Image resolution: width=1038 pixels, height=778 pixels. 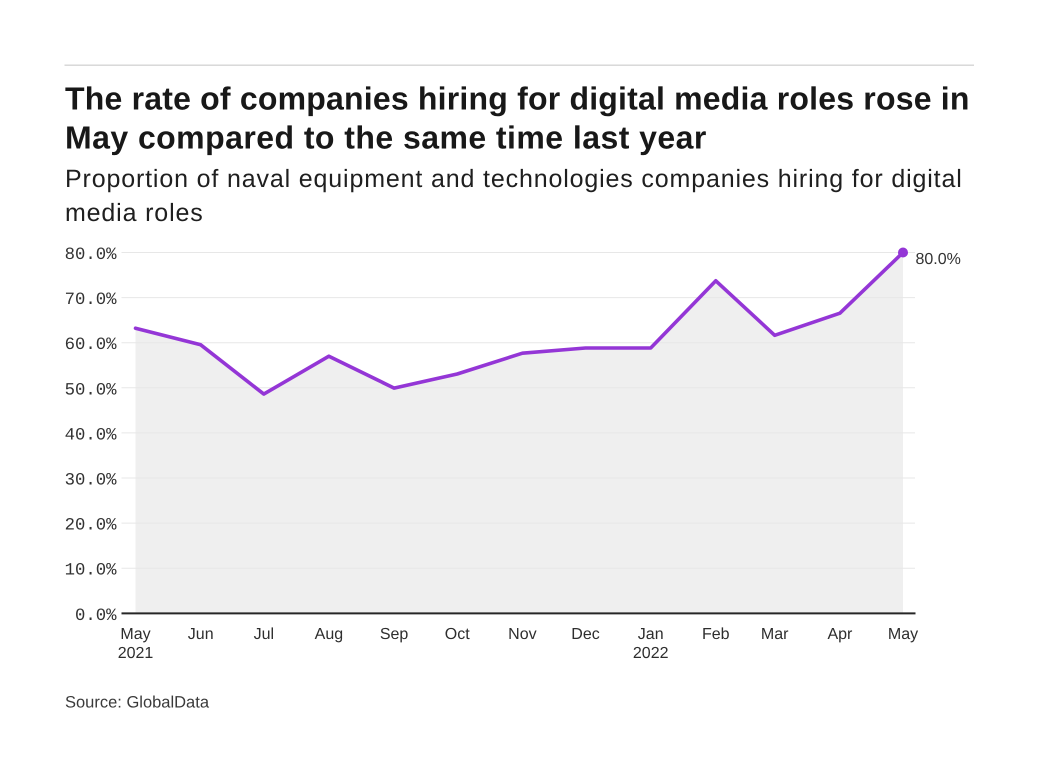 I want to click on svg-text: 2021, so click(x=136, y=653).